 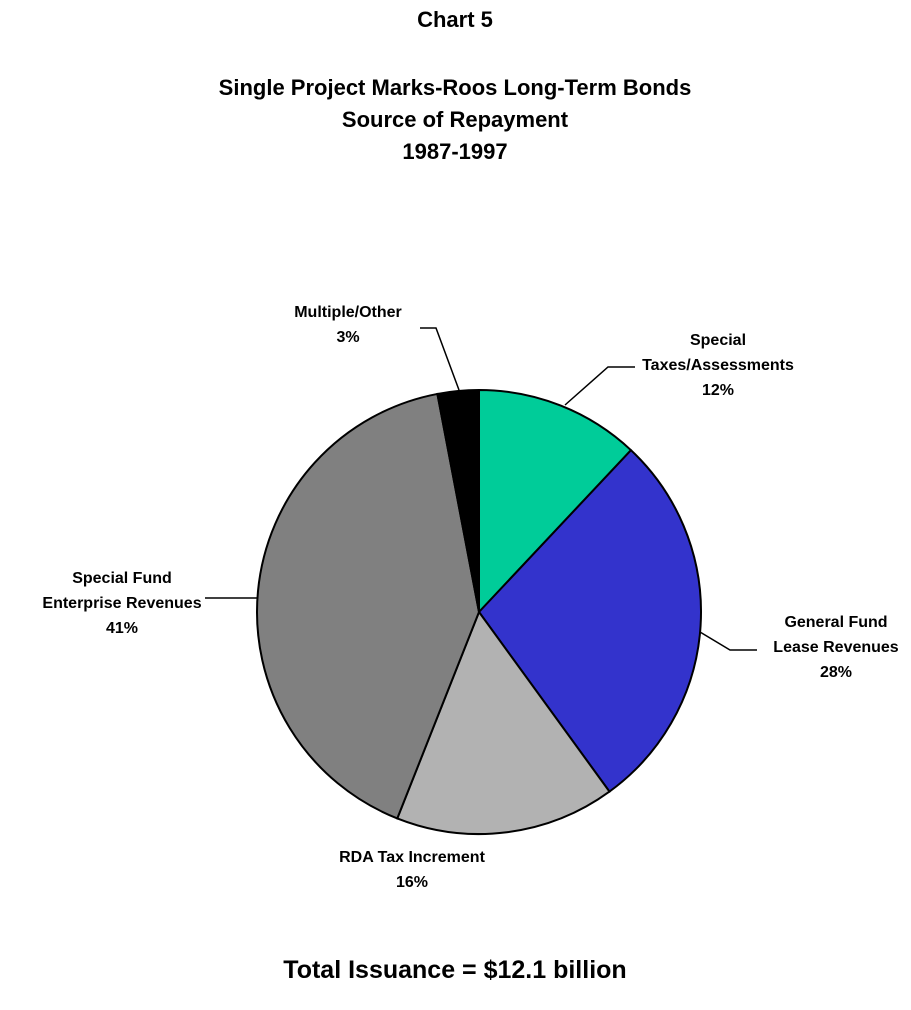 What do you see at coordinates (347, 337) in the screenshot?
I see `slice-percent-label: 3%` at bounding box center [347, 337].